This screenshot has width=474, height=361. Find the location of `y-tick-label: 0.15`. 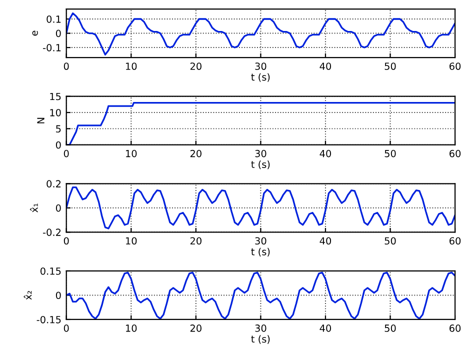

y-tick-label: 0.15 is located at coordinates (50, 271).